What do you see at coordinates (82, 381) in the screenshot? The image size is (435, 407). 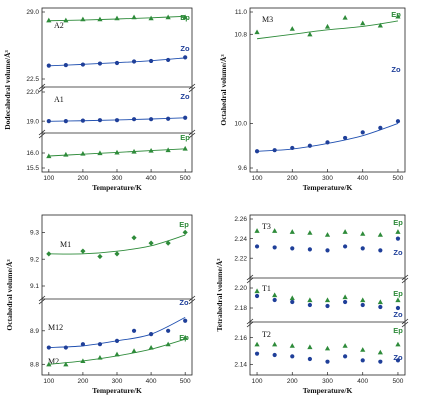 I see `x-tick-label: 200` at bounding box center [82, 381].